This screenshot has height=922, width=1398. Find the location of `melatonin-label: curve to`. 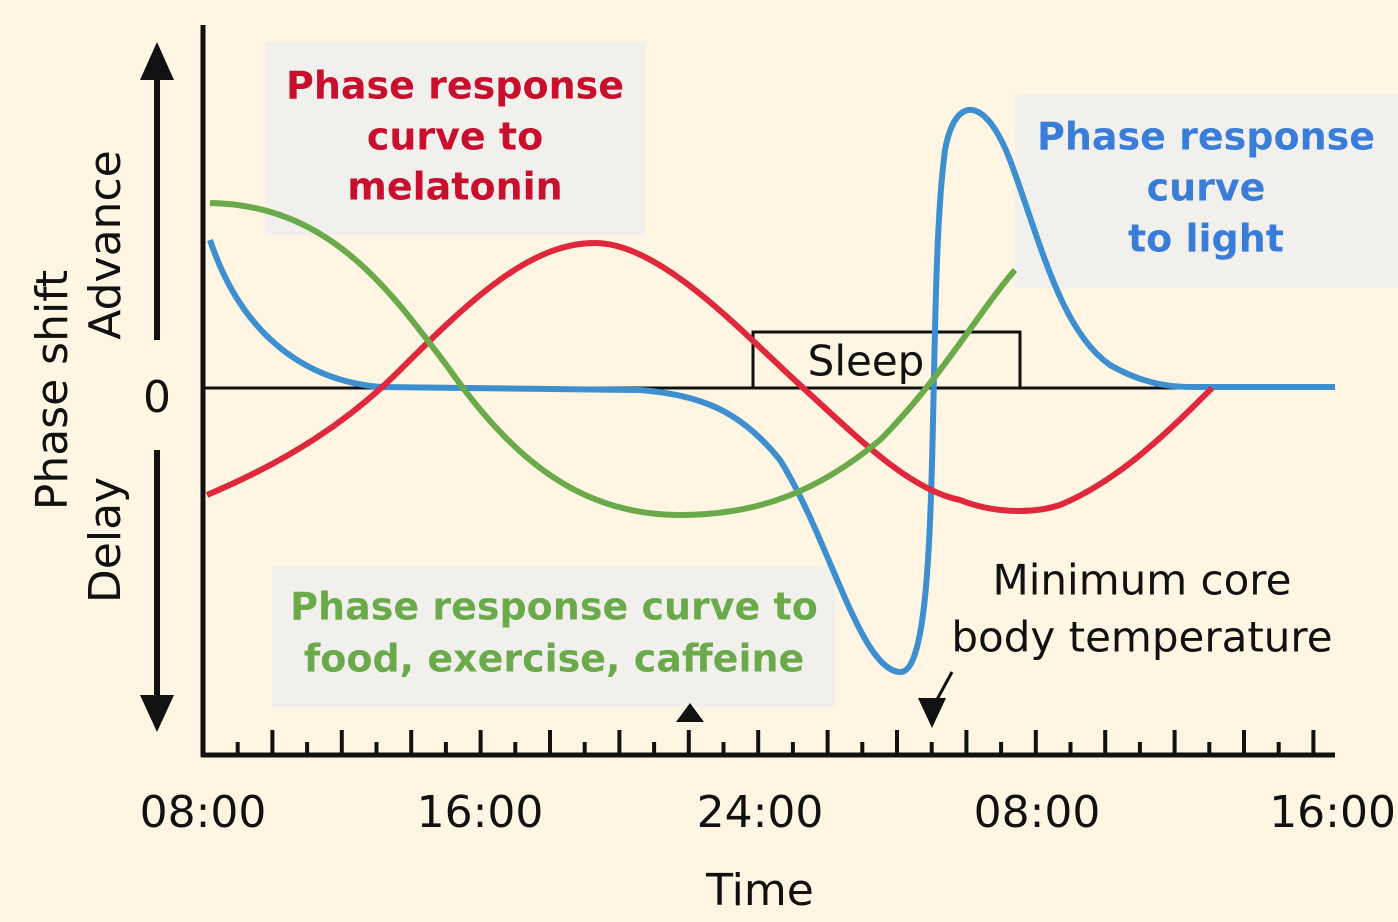

melatonin-label: curve to is located at coordinates (455, 137).